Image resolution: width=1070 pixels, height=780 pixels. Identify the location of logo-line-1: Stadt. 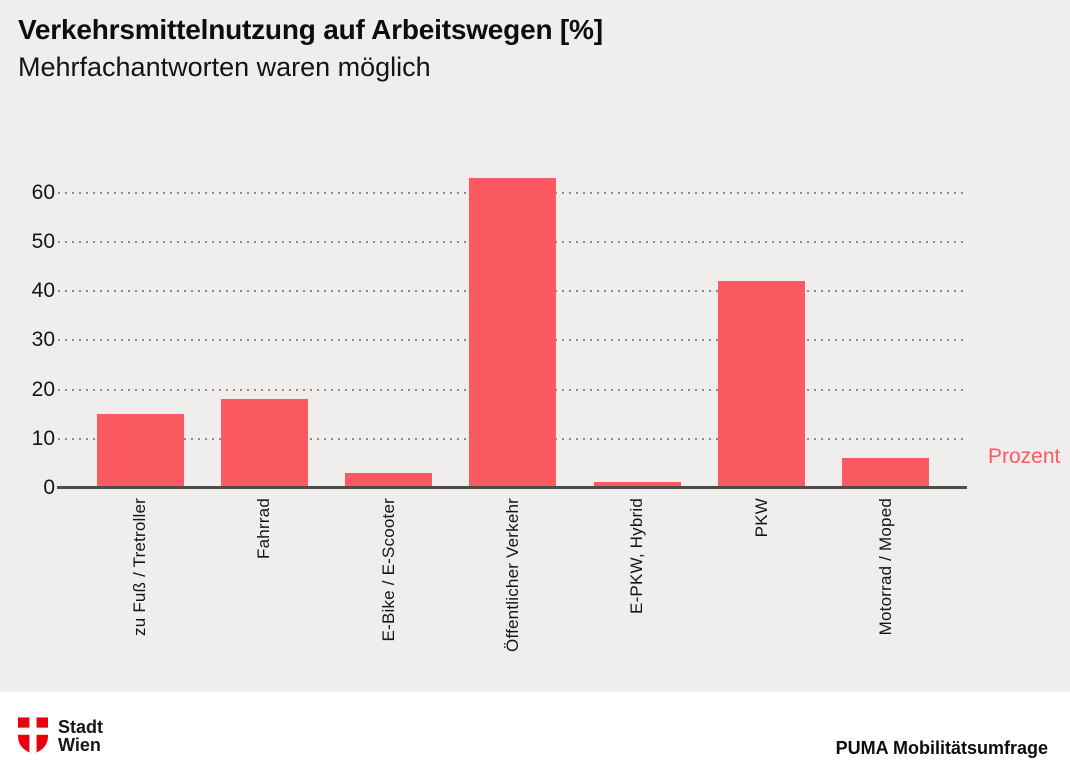
(80, 727).